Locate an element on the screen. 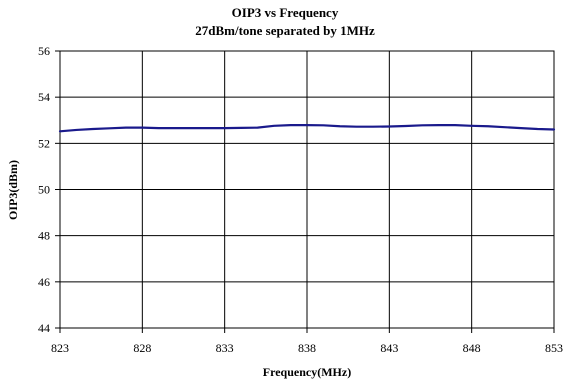  x-axis-ticks: 823 828 833 838 843 848 853 is located at coordinates (307, 341).